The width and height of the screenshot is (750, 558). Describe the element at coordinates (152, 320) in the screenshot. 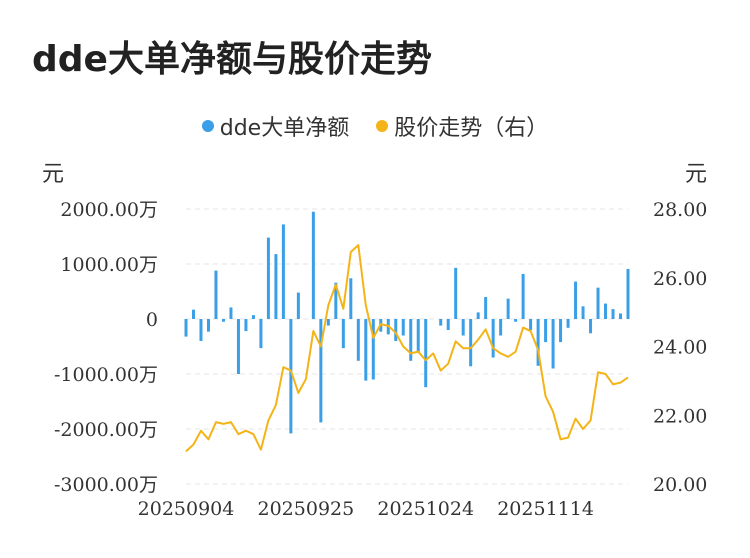

I see `y-left-tick-label: 0` at that location.